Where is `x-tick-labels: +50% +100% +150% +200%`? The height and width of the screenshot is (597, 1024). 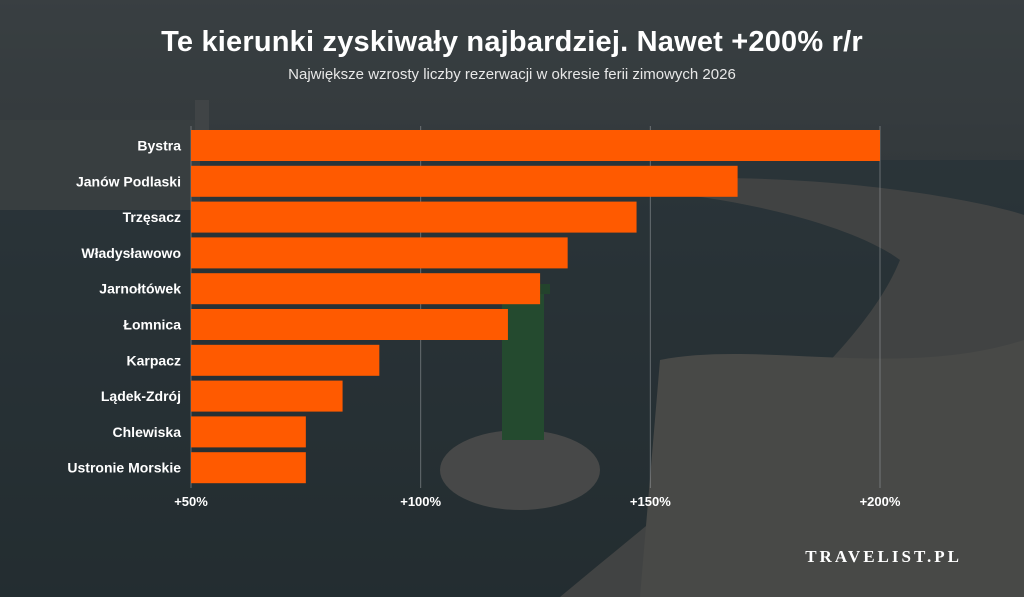
x-tick-labels: +50% +100% +150% +200% is located at coordinates (537, 501).